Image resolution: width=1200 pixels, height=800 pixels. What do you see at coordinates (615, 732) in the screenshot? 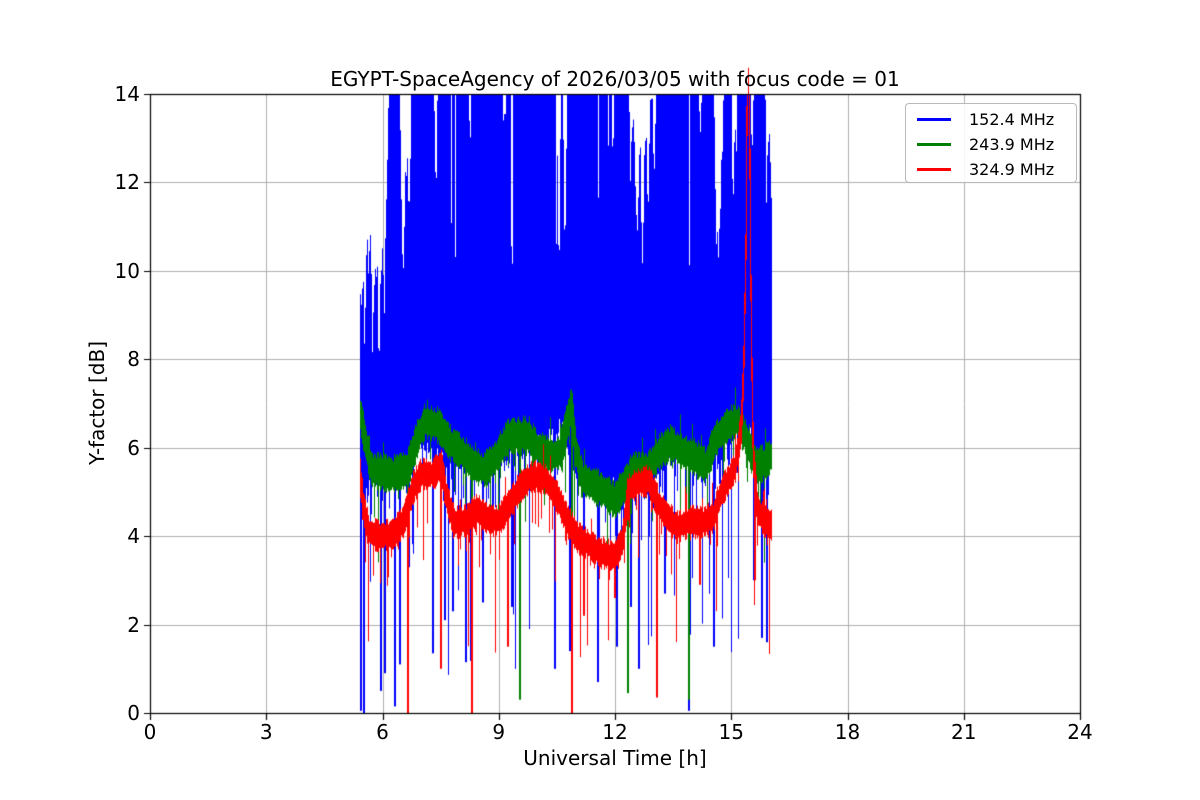
I see `x-tick-label: 12` at bounding box center [615, 732].